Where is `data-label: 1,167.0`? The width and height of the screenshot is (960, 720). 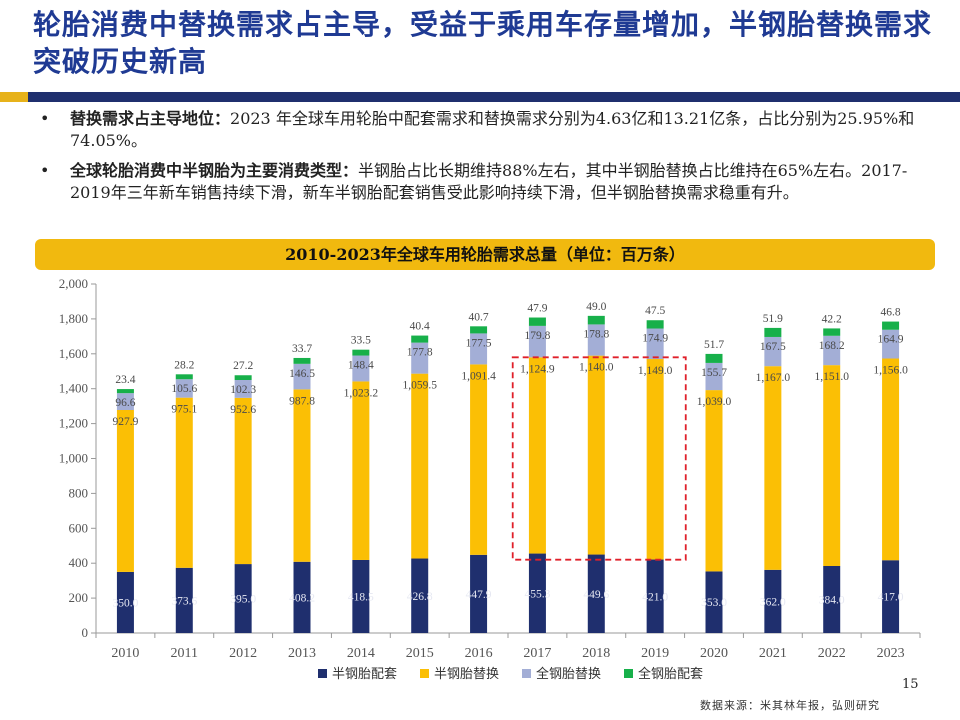 data-label: 1,167.0 is located at coordinates (773, 378).